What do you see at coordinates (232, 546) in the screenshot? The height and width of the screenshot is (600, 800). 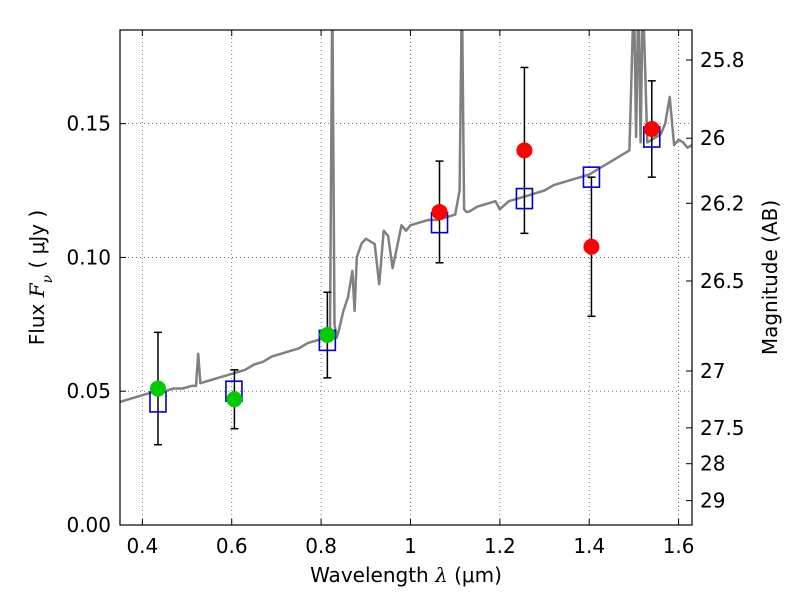 I see `x-tick-label: 0.6` at bounding box center [232, 546].